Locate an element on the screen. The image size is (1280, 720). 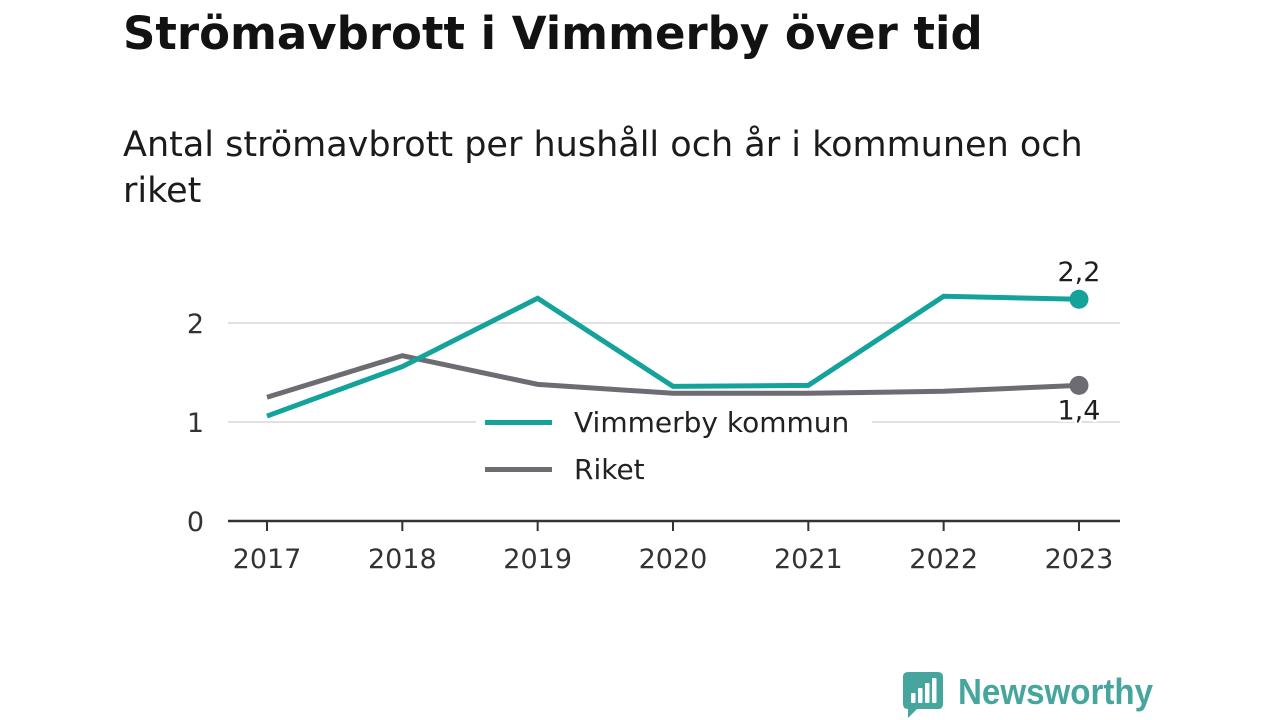
series-riket: 1,4 is located at coordinates (684, 391).